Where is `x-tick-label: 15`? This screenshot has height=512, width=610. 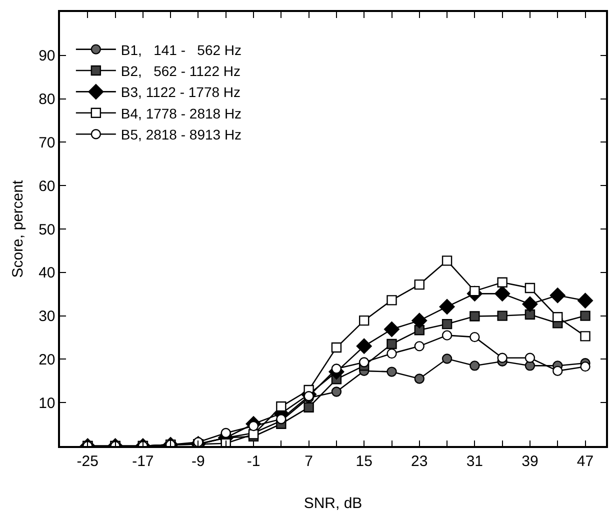 x-tick-label: 15 is located at coordinates (364, 461).